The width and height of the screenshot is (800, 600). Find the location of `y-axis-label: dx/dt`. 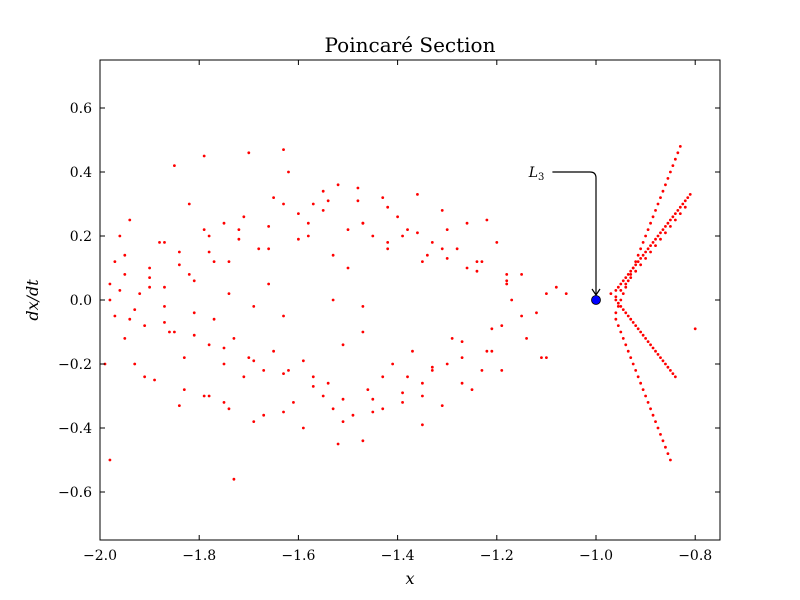

y-axis-label: dx/dt is located at coordinates (32, 300).